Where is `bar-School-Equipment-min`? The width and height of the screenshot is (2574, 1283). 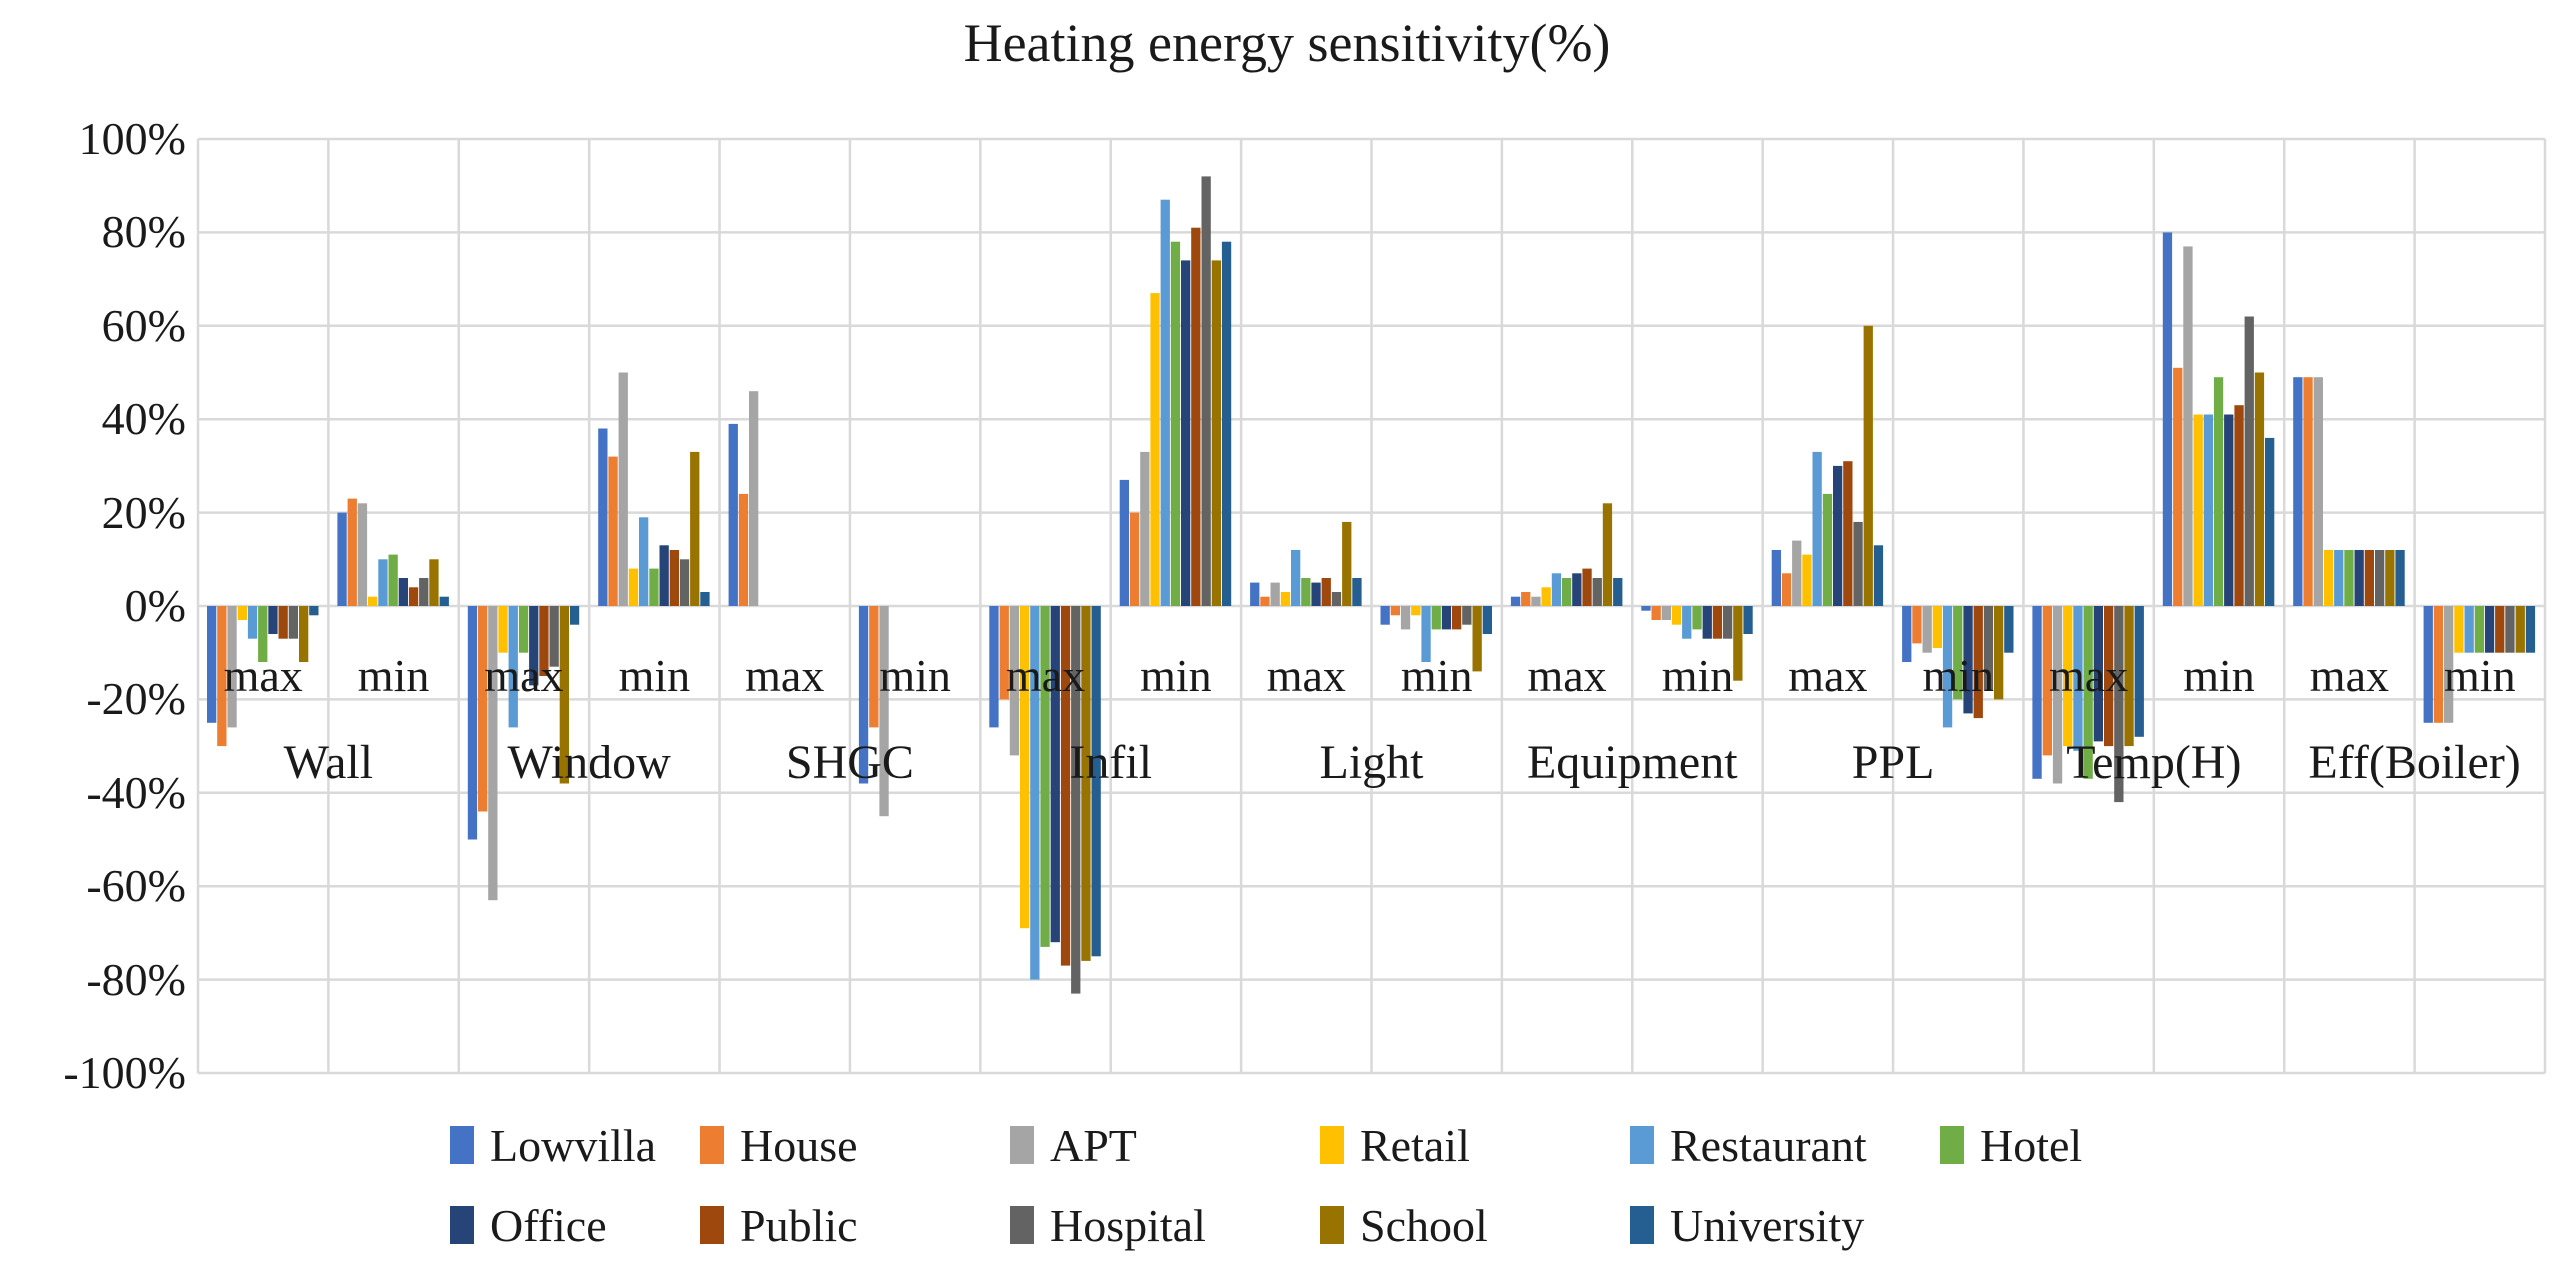 bar-School-Equipment-min is located at coordinates (1738, 643).